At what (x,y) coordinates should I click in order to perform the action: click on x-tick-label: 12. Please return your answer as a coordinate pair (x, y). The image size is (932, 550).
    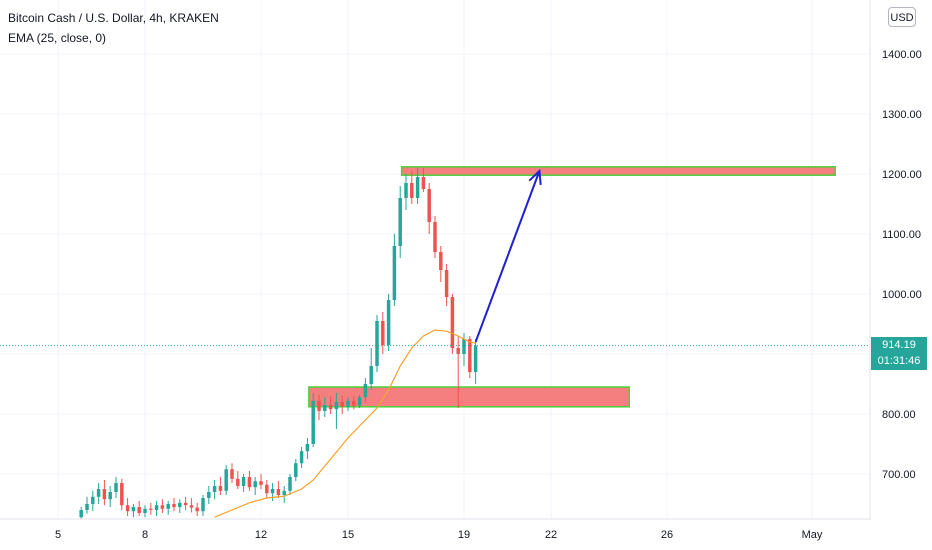
    Looking at the image, I should click on (261, 535).